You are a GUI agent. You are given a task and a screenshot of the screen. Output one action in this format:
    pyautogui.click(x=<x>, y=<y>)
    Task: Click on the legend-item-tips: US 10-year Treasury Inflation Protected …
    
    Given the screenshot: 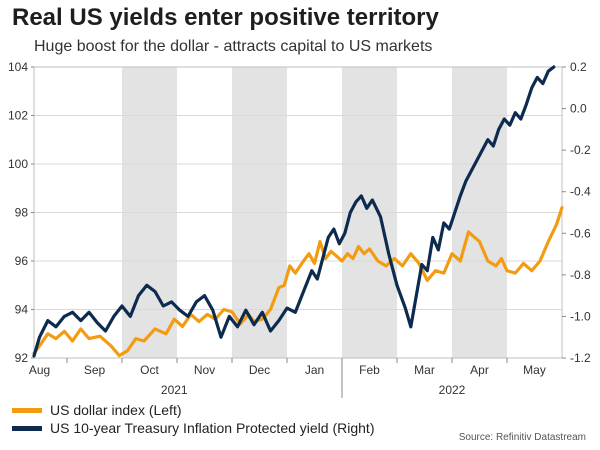 What is the action you would take?
    pyautogui.click(x=193, y=428)
    